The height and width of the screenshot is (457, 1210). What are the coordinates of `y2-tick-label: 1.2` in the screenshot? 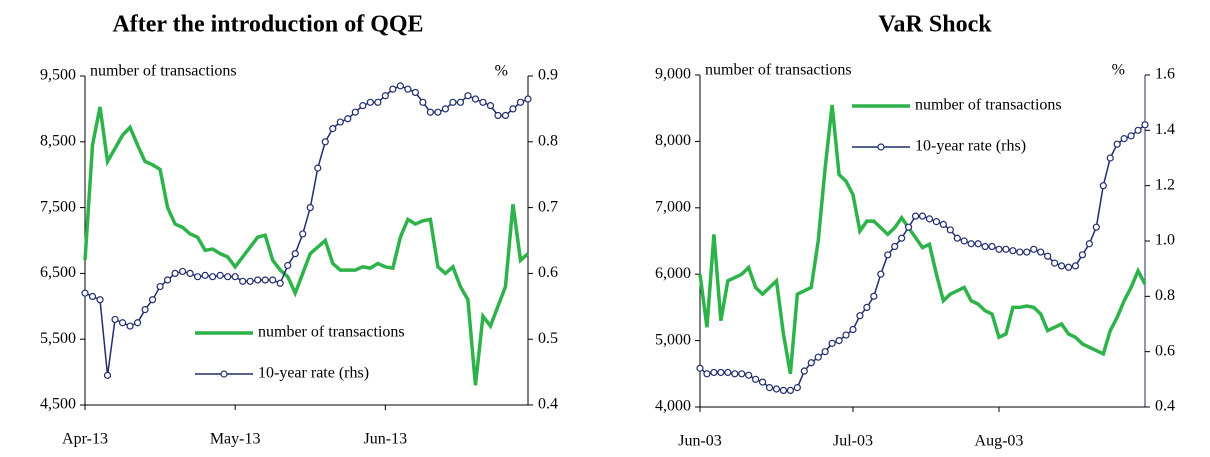 It's located at (1165, 184).